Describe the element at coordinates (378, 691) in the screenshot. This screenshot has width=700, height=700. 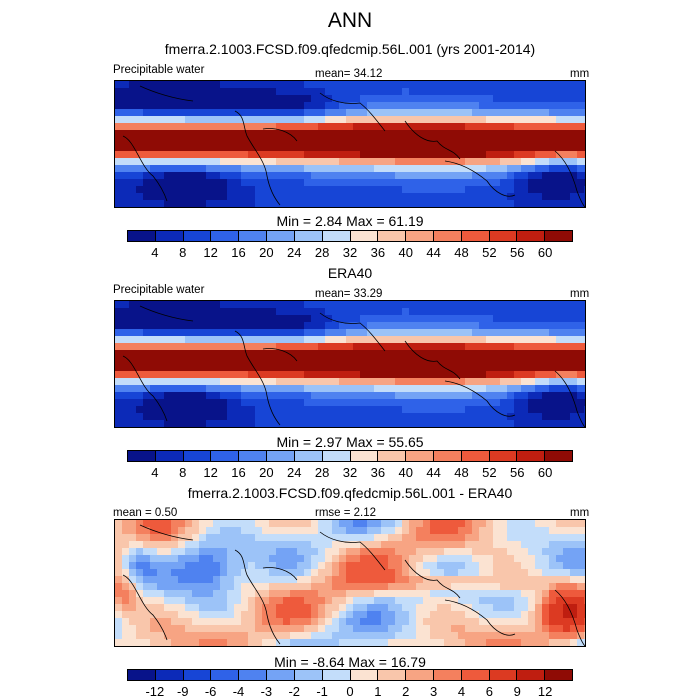
I see `colorbar-tick-label: 1` at that location.